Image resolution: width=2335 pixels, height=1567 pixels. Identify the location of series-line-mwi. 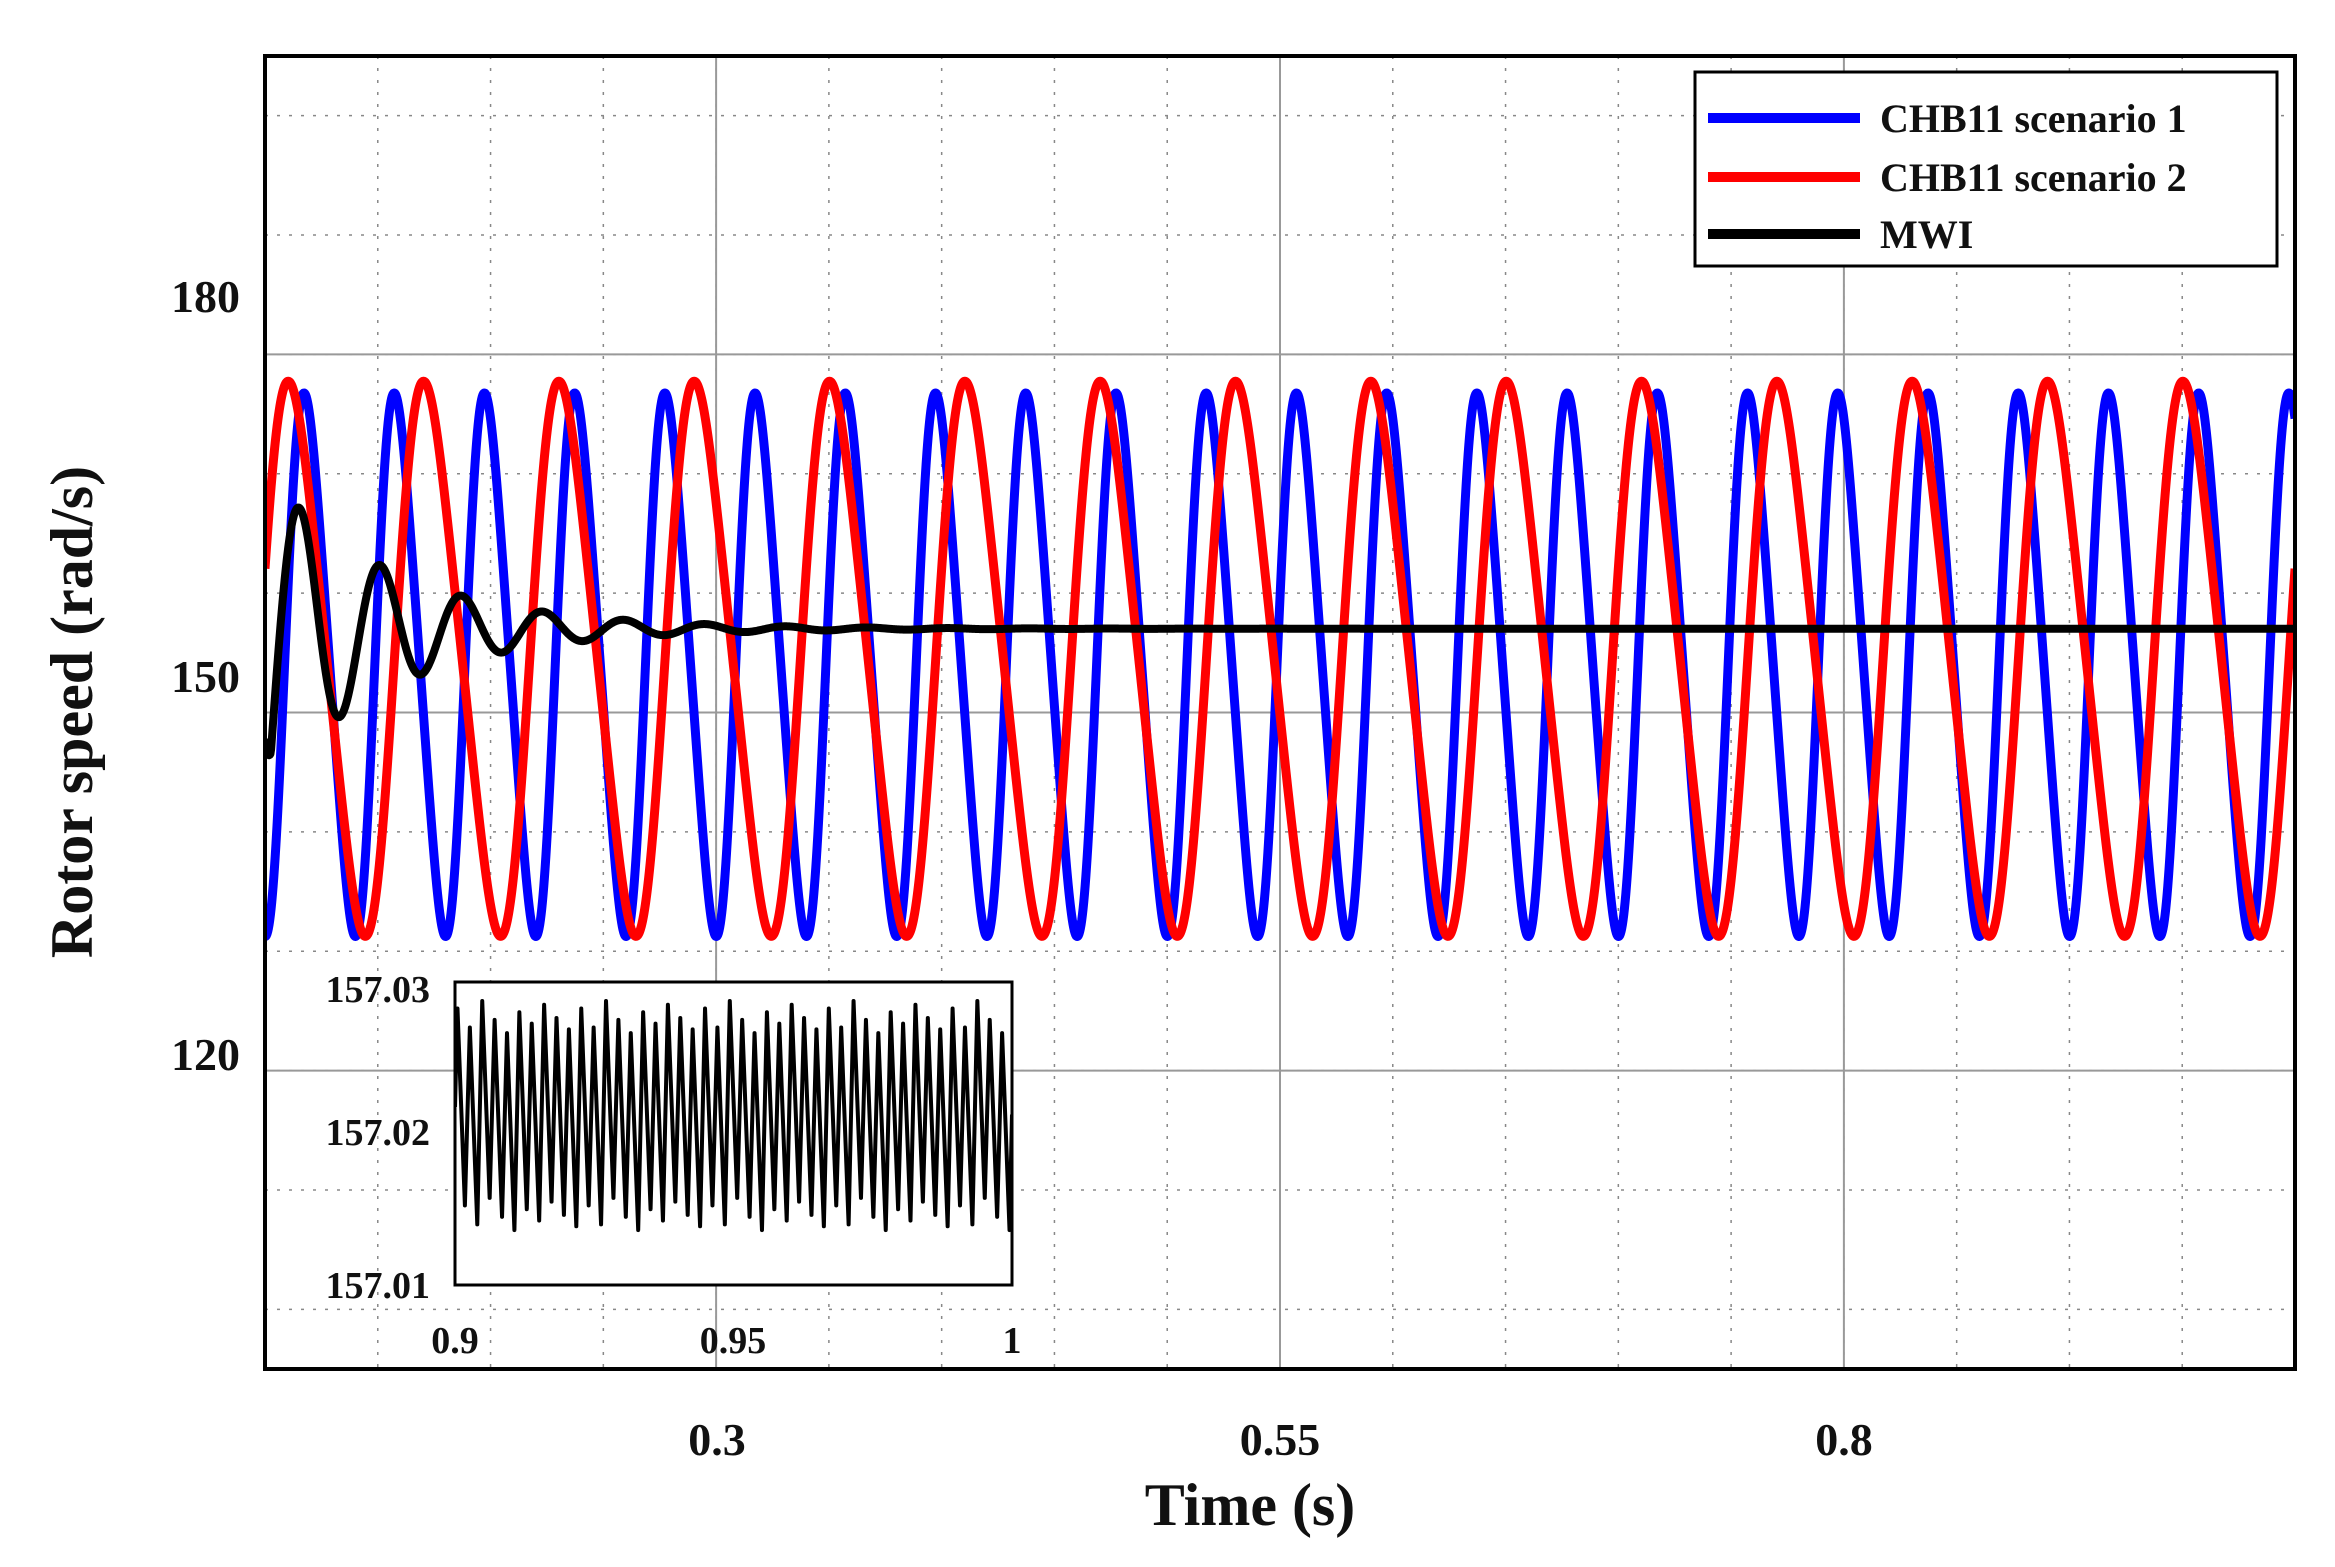
(1280, 631).